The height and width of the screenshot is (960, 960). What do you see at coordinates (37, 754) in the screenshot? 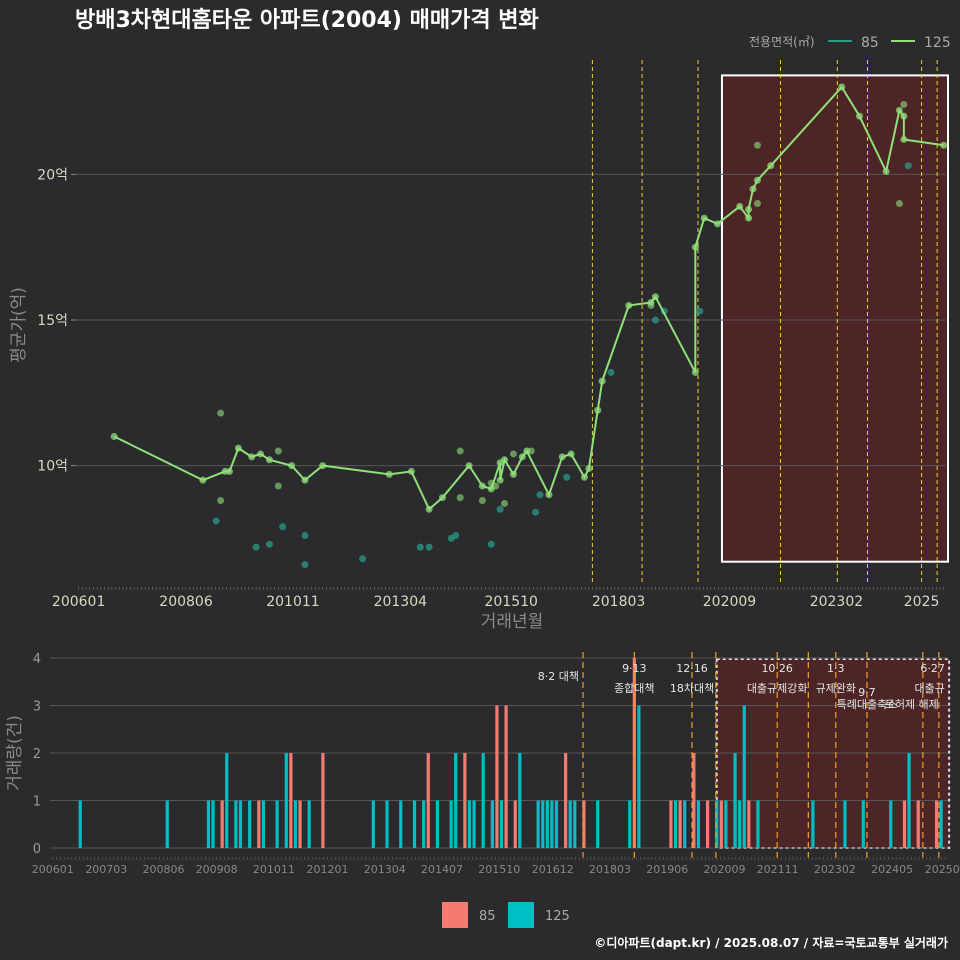
I see `bottom-y-tick-label: 2` at bounding box center [37, 754].